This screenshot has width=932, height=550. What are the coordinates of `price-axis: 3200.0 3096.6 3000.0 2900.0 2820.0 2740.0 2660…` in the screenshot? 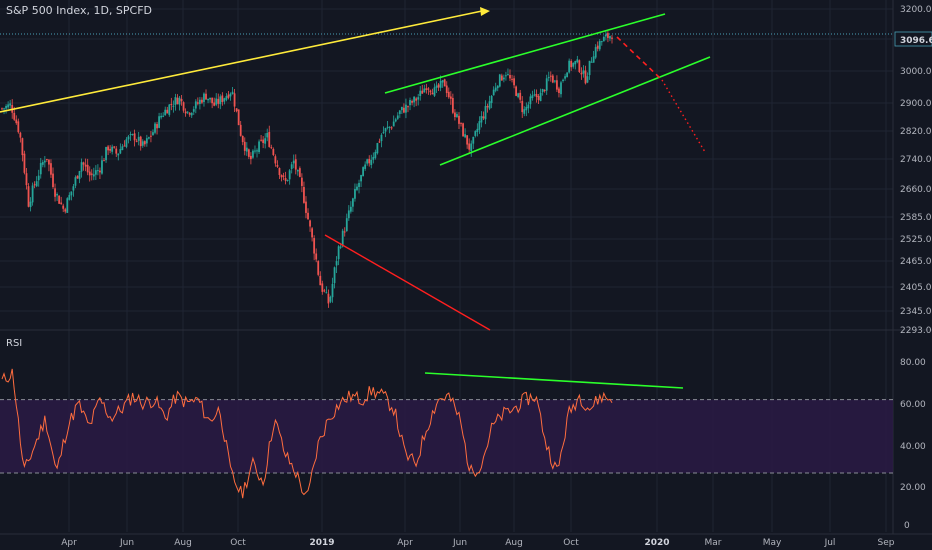 It's located at (913, 268).